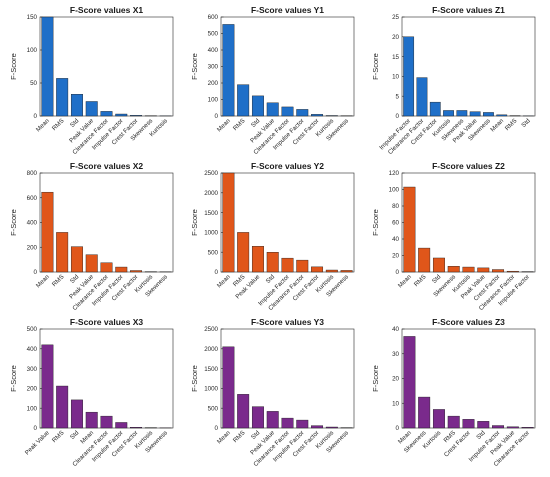 The height and width of the screenshot is (477, 550). What do you see at coordinates (287, 10) in the screenshot?
I see `chart-title: F-Score values Y1` at bounding box center [287, 10].